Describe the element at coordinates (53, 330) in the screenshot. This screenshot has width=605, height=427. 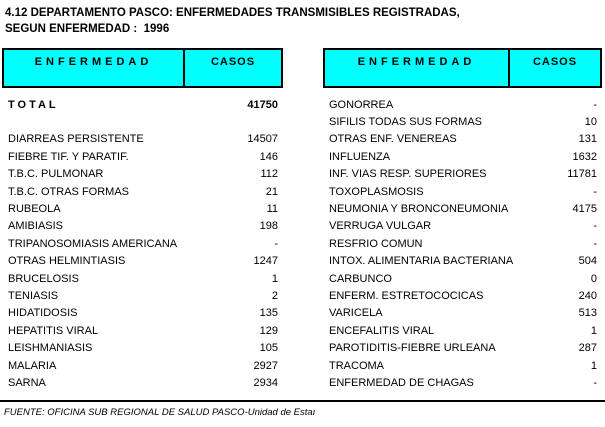
I see `disease-name: HEPATITIS VIRAL` at that location.